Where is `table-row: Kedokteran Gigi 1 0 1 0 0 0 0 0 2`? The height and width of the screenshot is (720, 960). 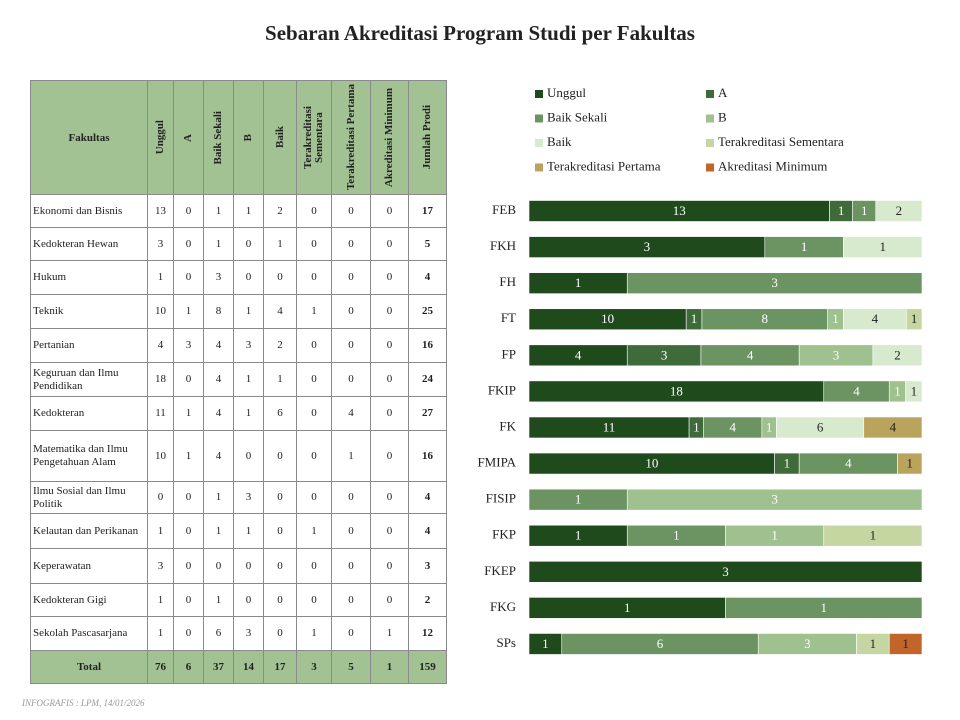 table-row: Kedokteran Gigi 1 0 1 0 0 0 0 0 2 is located at coordinates (238, 600).